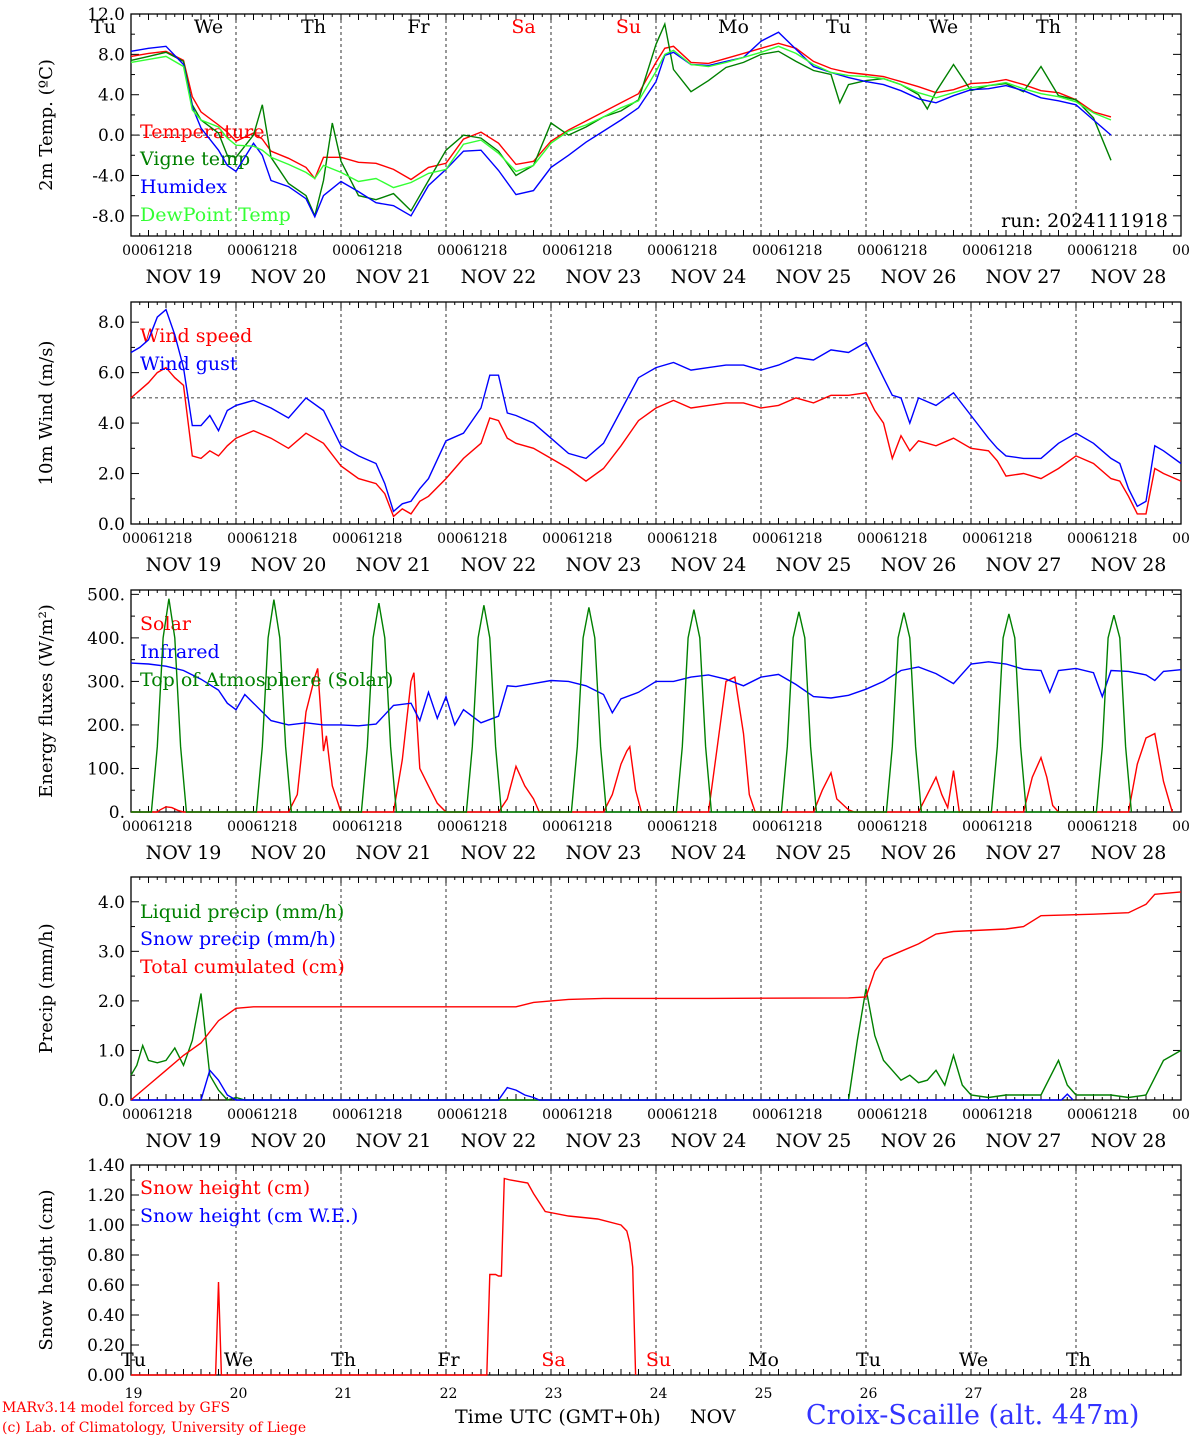 This screenshot has height=1440, width=1194. I want to click on series-line-infrared, so click(656, 694).